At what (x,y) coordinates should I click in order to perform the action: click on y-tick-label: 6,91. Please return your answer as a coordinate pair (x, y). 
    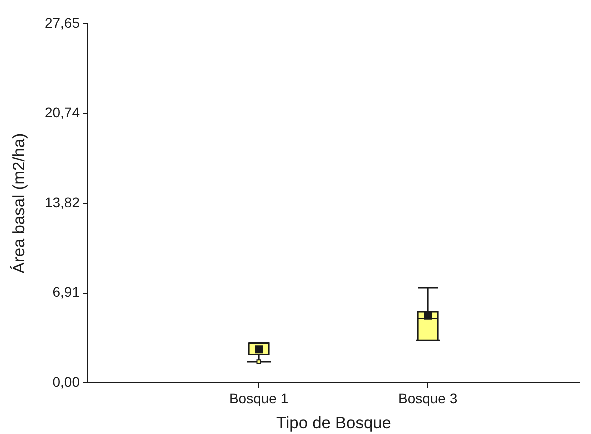
    Looking at the image, I should click on (66, 292).